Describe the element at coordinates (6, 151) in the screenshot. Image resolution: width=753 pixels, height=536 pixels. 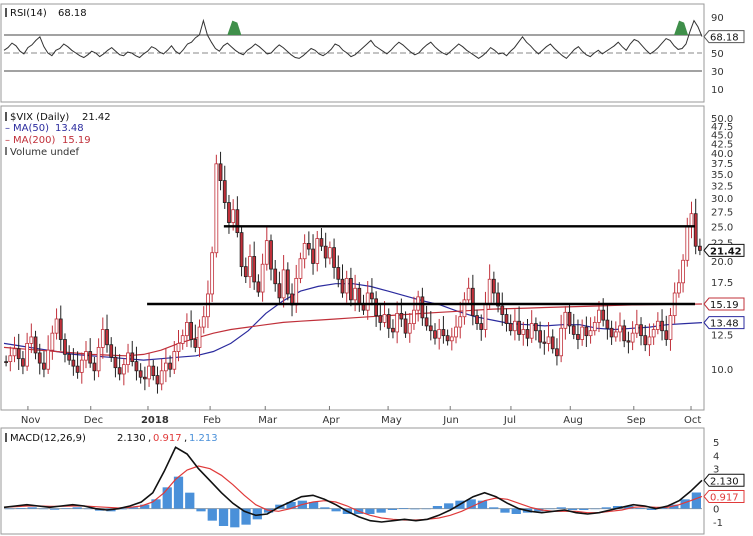
I see `volume-legend-swatch` at that location.